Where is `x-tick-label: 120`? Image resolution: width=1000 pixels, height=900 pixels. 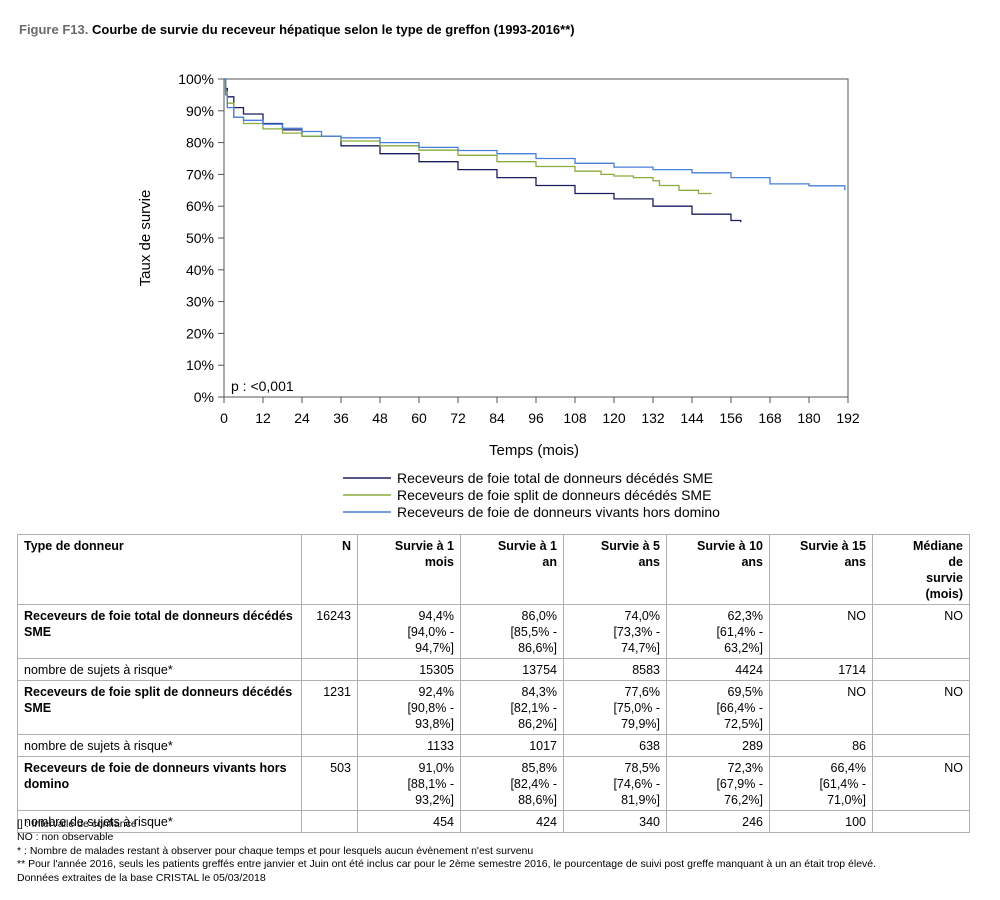 x-tick-label: 120 is located at coordinates (614, 418).